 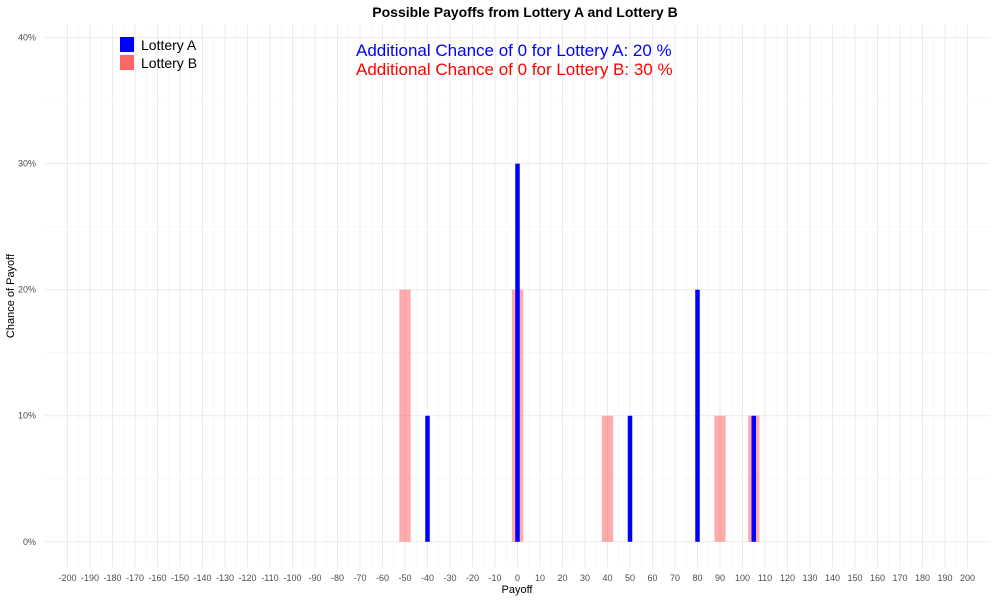 What do you see at coordinates (67, 578) in the screenshot?
I see `x-tick-label: -200` at bounding box center [67, 578].